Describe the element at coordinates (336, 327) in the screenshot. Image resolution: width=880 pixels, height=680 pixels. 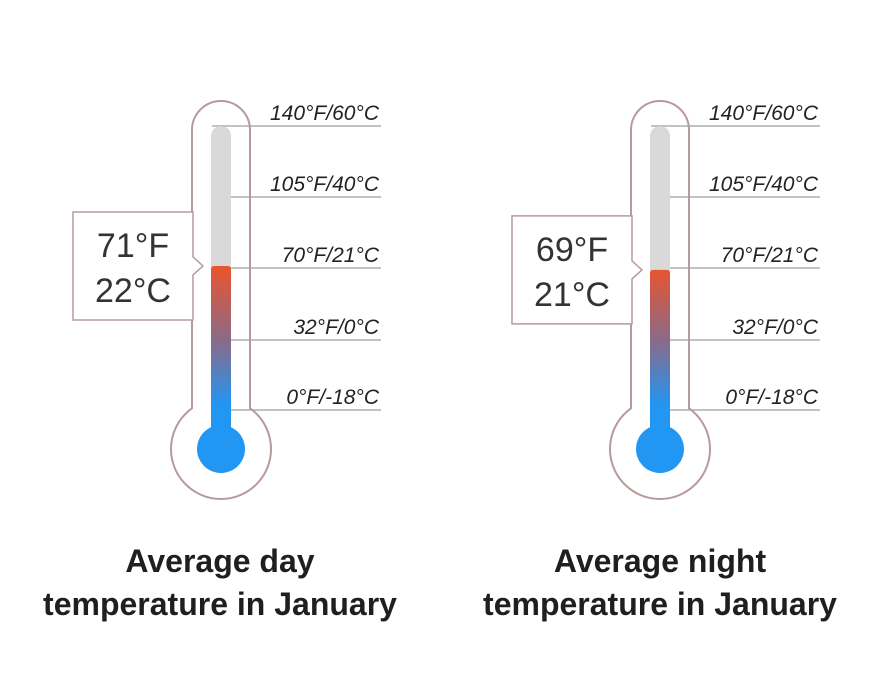
I see `day-tick-label: 32°F/0°C` at that location.